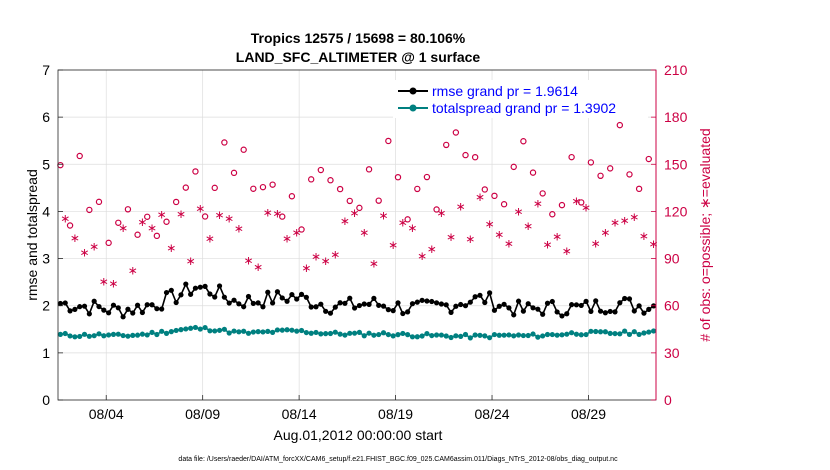 This screenshot has height=470, width=830. What do you see at coordinates (524, 108) in the screenshot?
I see `legend-spread-label: totalspread grand pr = 1.3902` at bounding box center [524, 108].